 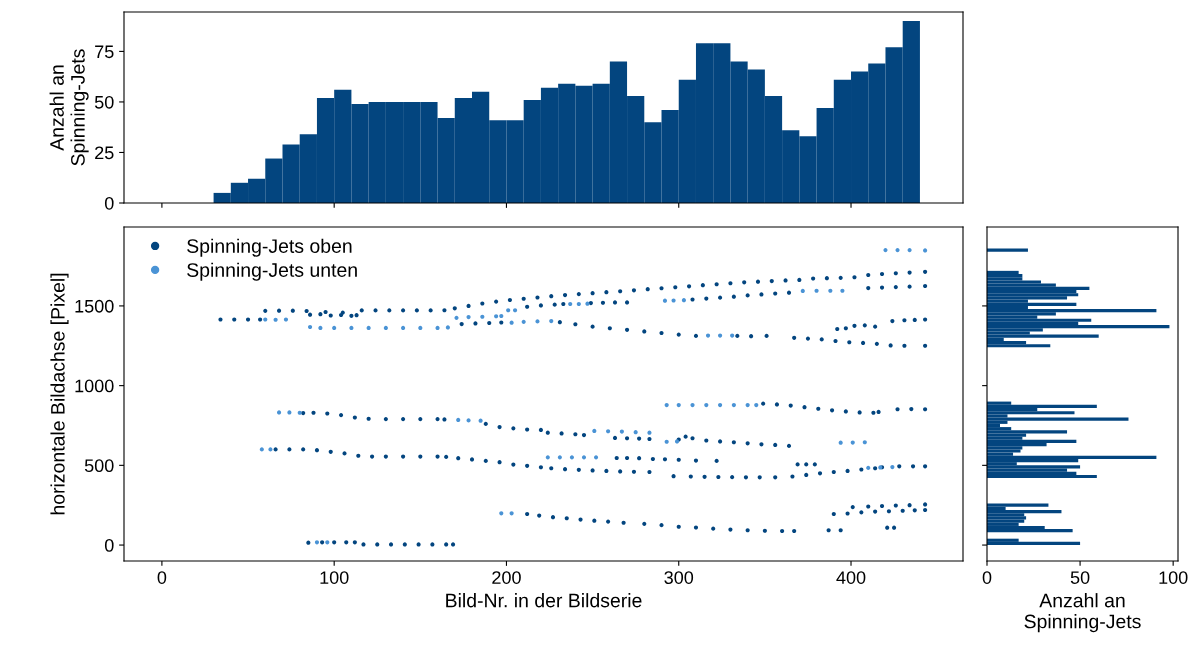 What do you see at coordinates (851, 577) in the screenshot?
I see `x-tick-label: 400` at bounding box center [851, 577].